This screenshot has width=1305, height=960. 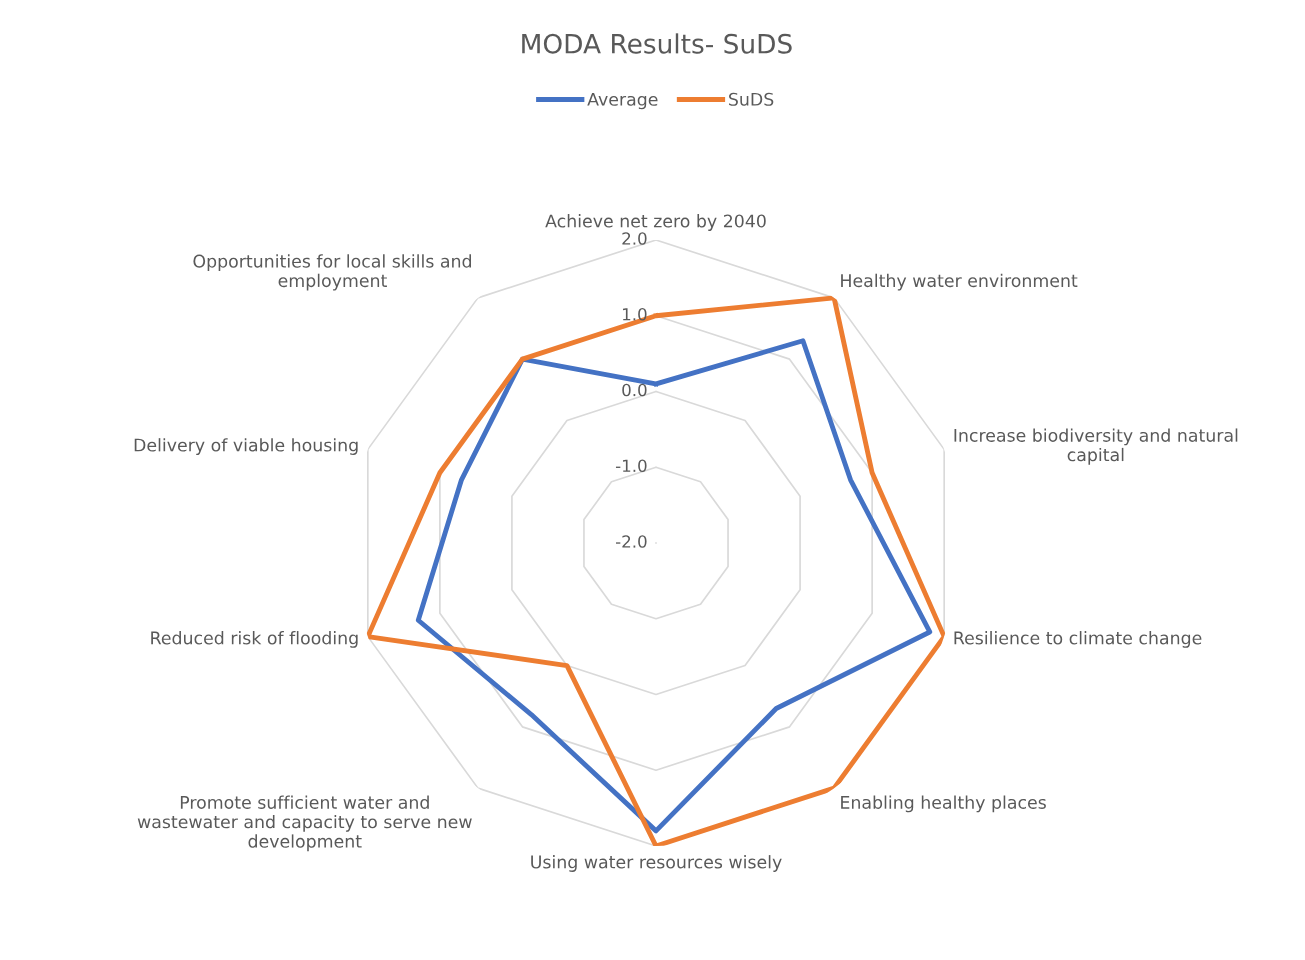 I want to click on spoke-label: Delivery of viable housing, so click(x=246, y=446).